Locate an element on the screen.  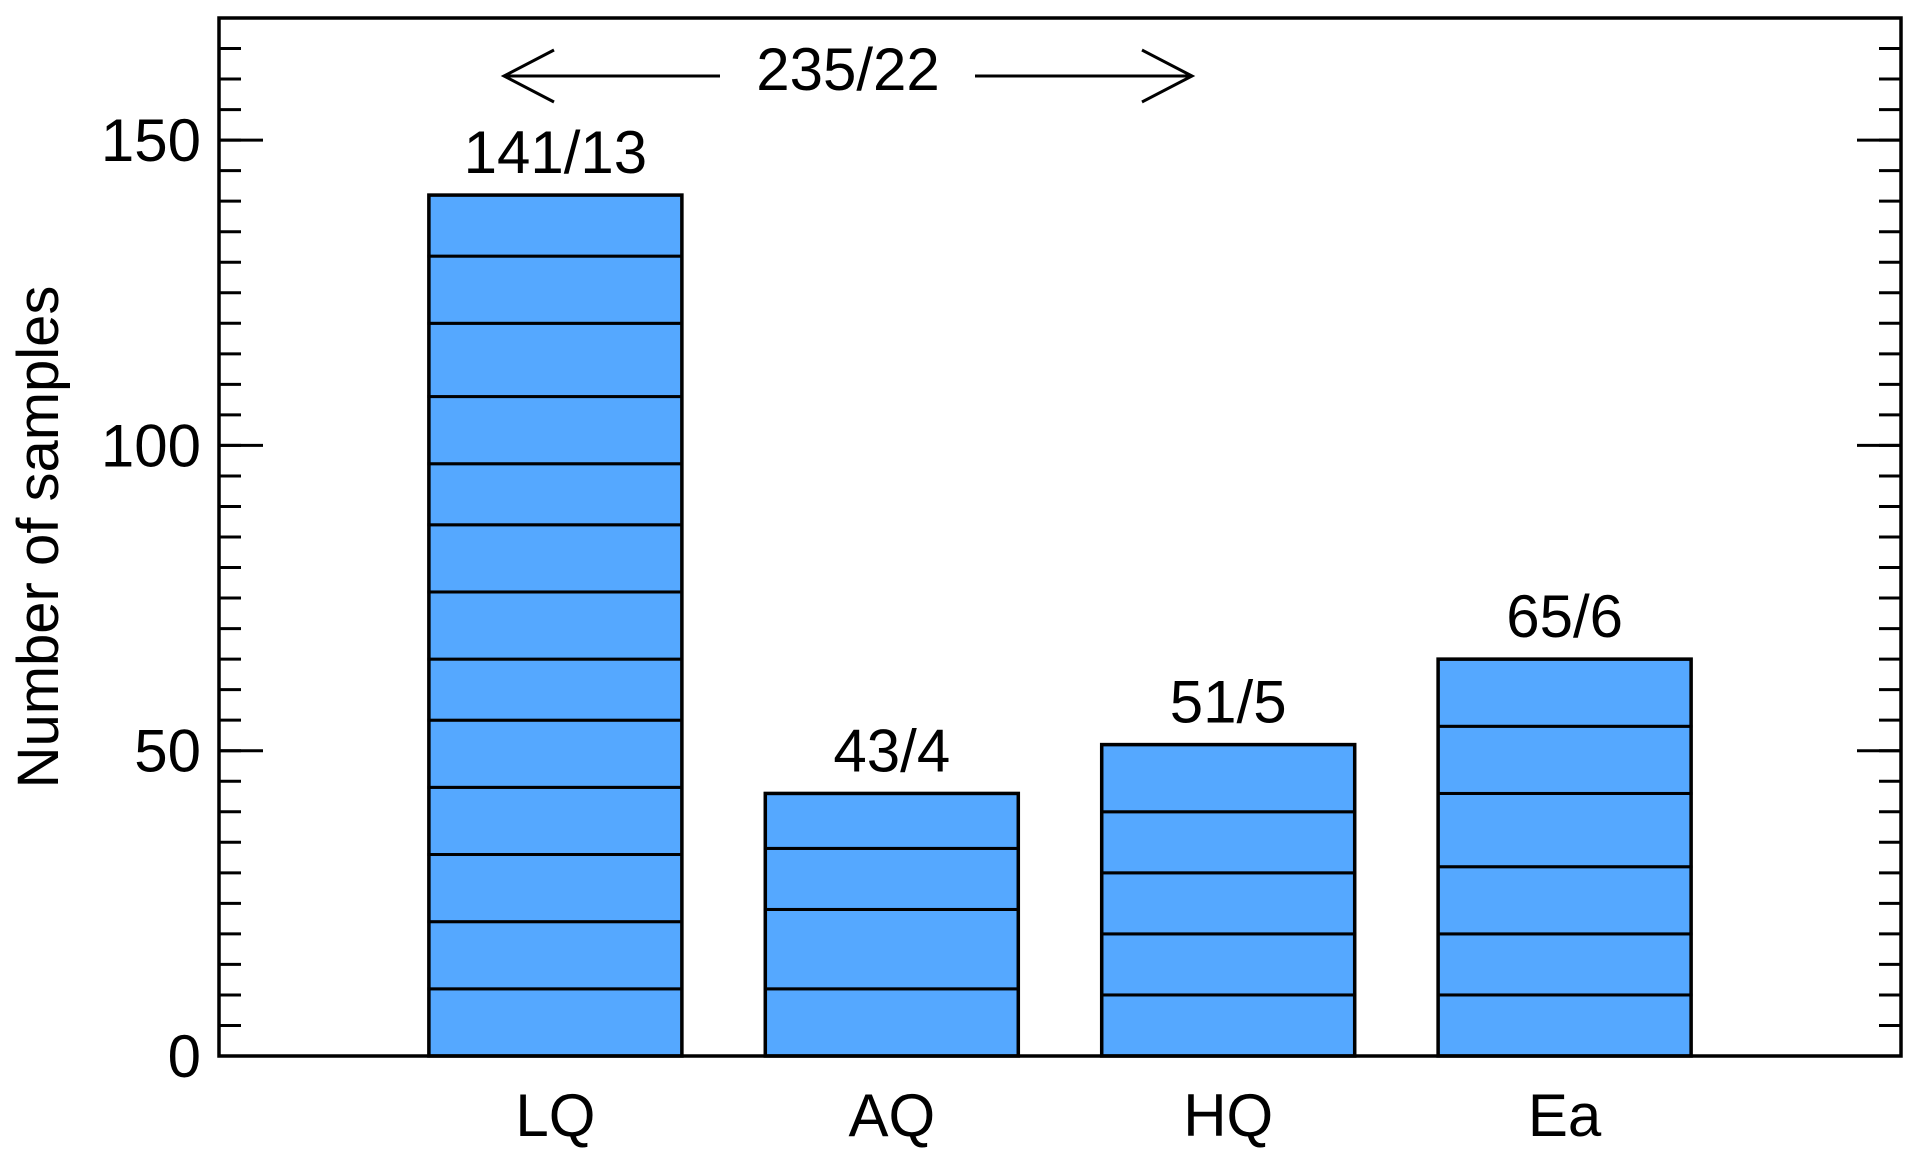
x-tick-label: LQ is located at coordinates (555, 1115).